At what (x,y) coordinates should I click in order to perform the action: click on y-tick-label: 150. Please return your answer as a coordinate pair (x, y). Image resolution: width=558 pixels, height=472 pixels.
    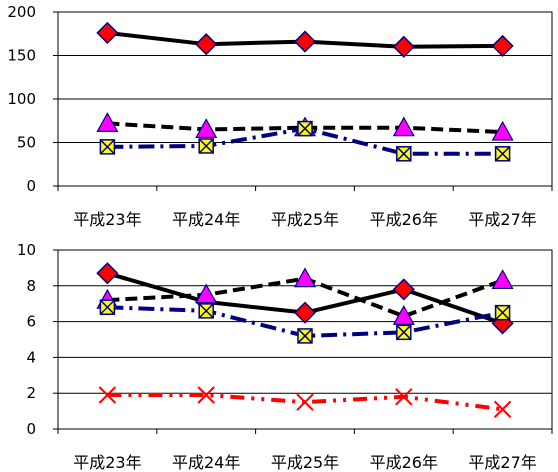
    Looking at the image, I should click on (21, 56).